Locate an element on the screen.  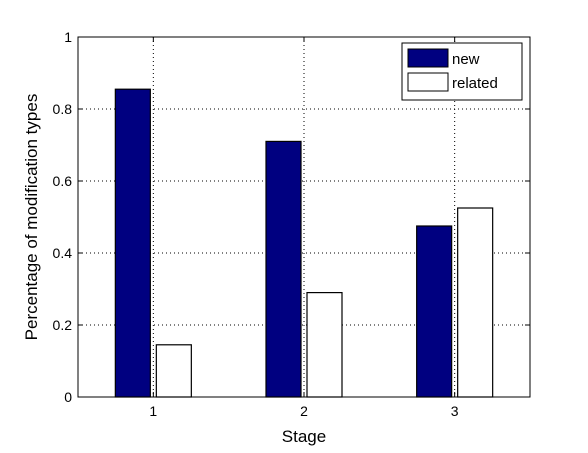
x-tick-label: 2 is located at coordinates (304, 411).